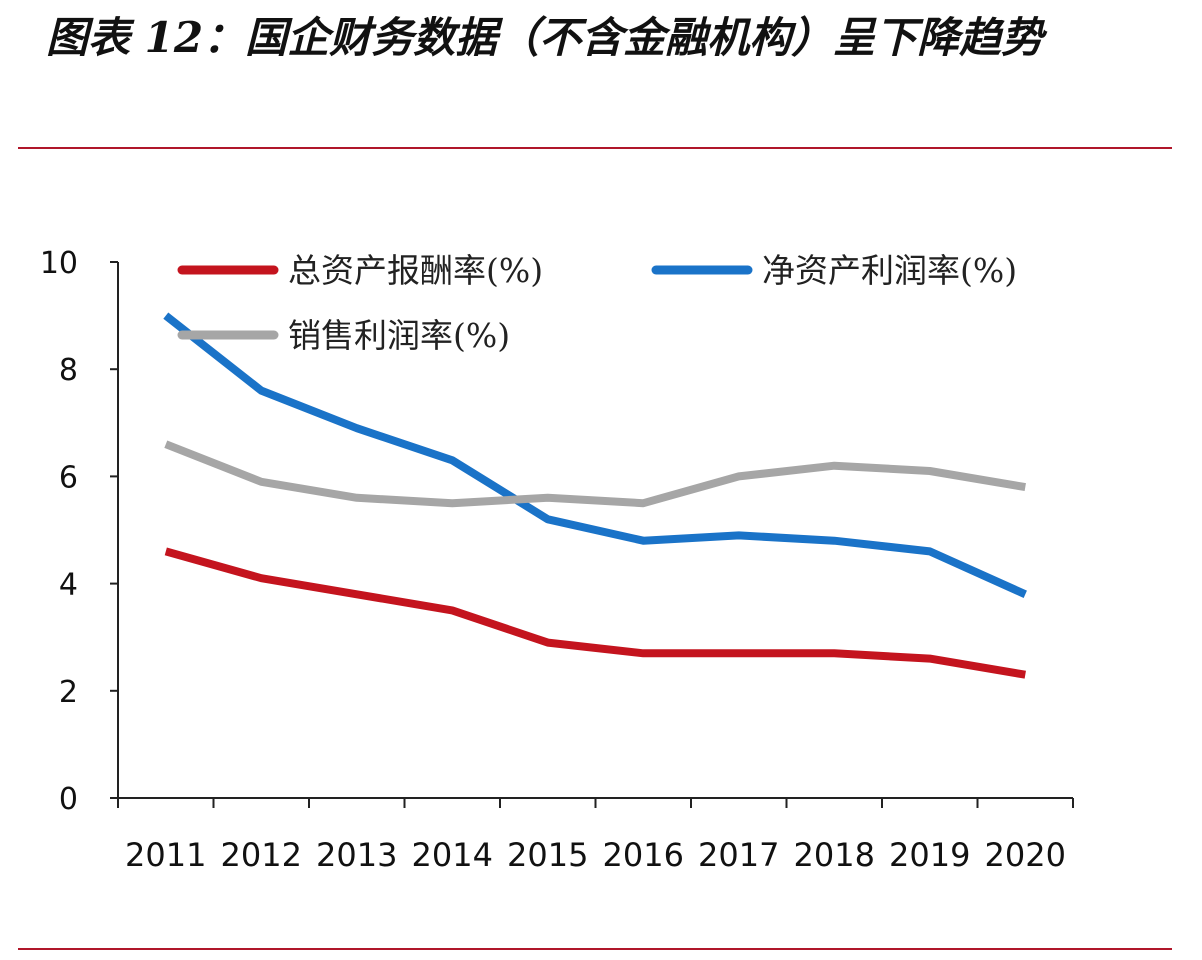  I want to click on x-tick-label: 2016, so click(643, 855).